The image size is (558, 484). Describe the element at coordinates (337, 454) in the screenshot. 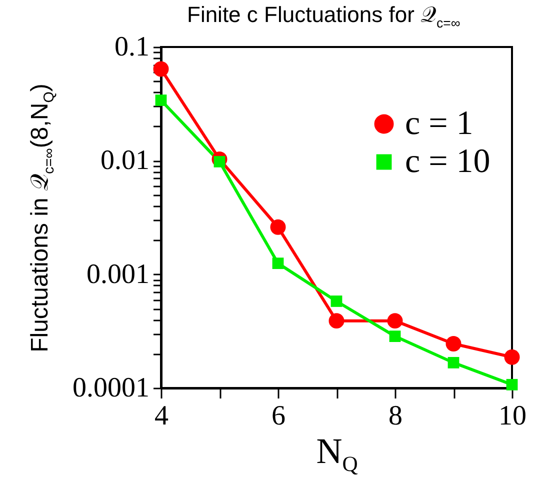

I see `x-axis-title: N$_{Q}$` at that location.